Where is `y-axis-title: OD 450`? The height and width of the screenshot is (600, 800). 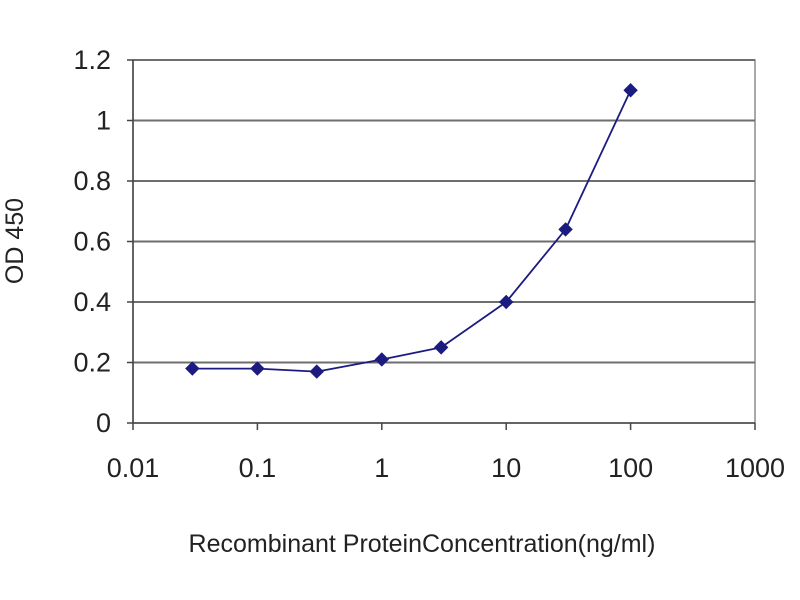 y-axis-title: OD 450 is located at coordinates (15, 241).